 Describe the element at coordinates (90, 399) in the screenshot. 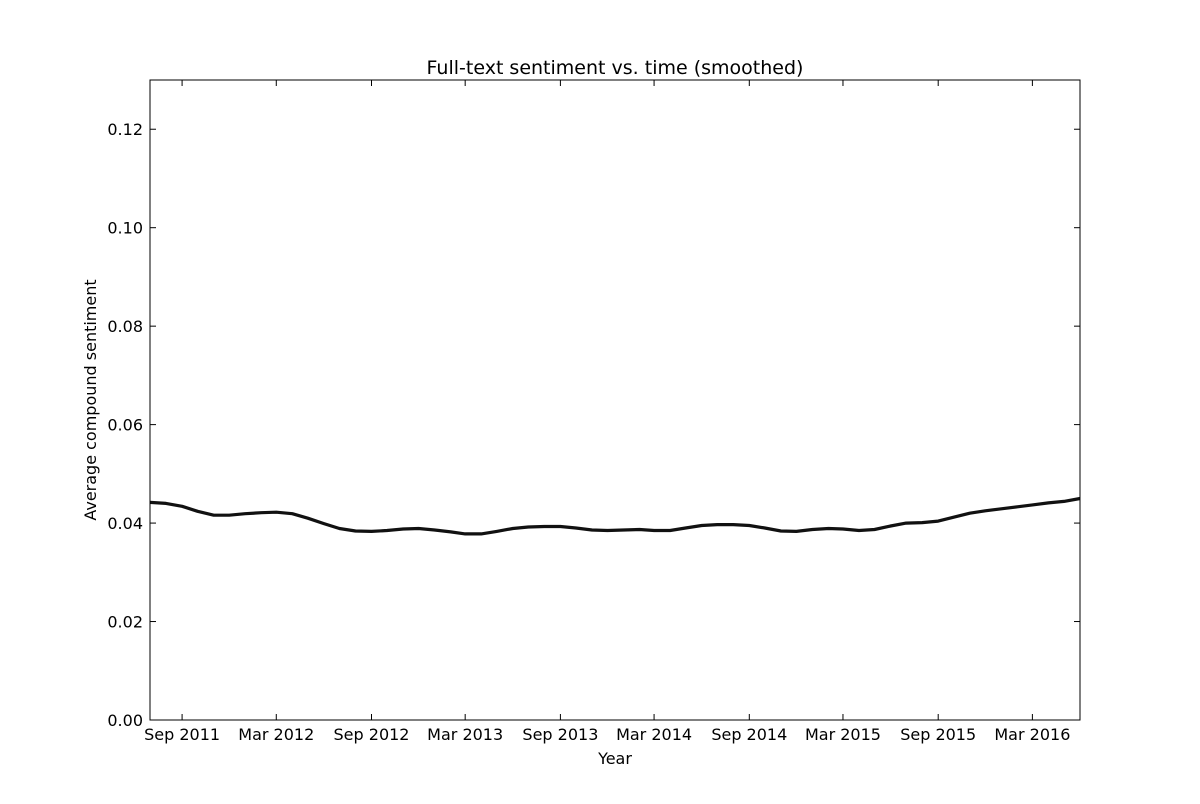

I see `y-axis-label: Average compound sentiment` at that location.